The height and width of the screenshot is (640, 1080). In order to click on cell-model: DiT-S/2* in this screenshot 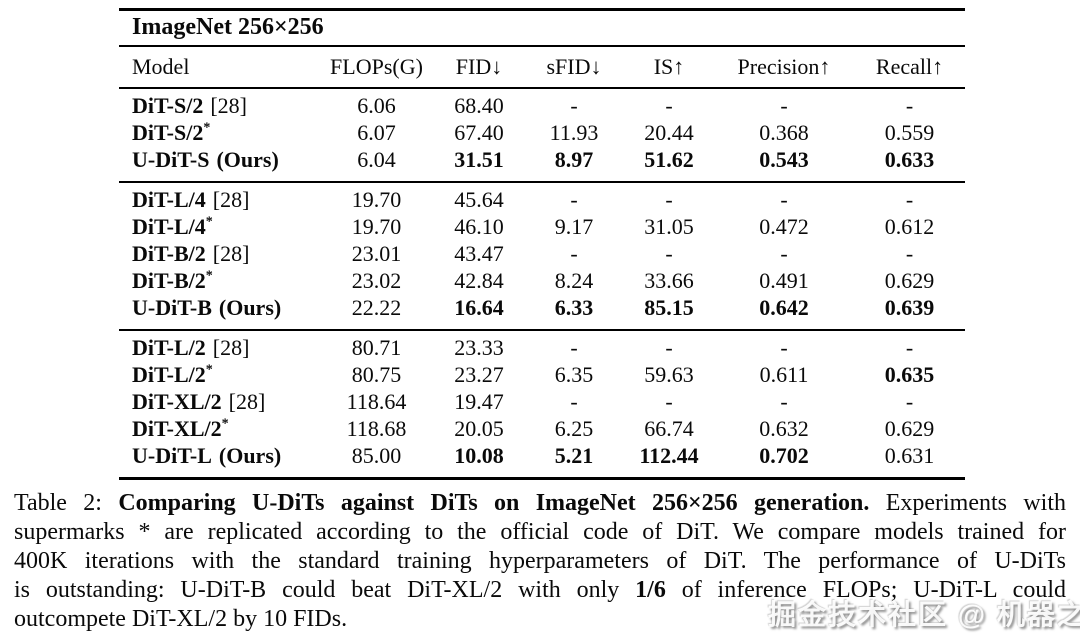, I will do `click(219, 133)`.